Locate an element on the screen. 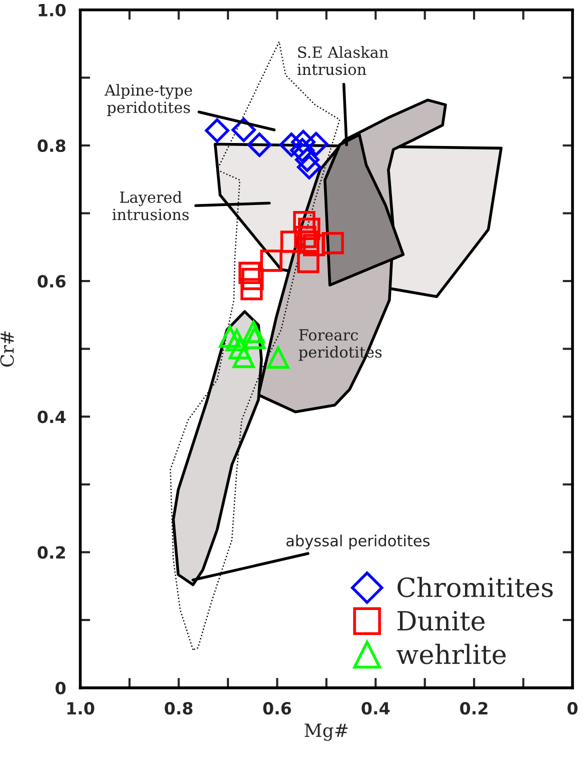 This screenshot has height=760, width=586. legend-label: wehrlite is located at coordinates (451, 654).